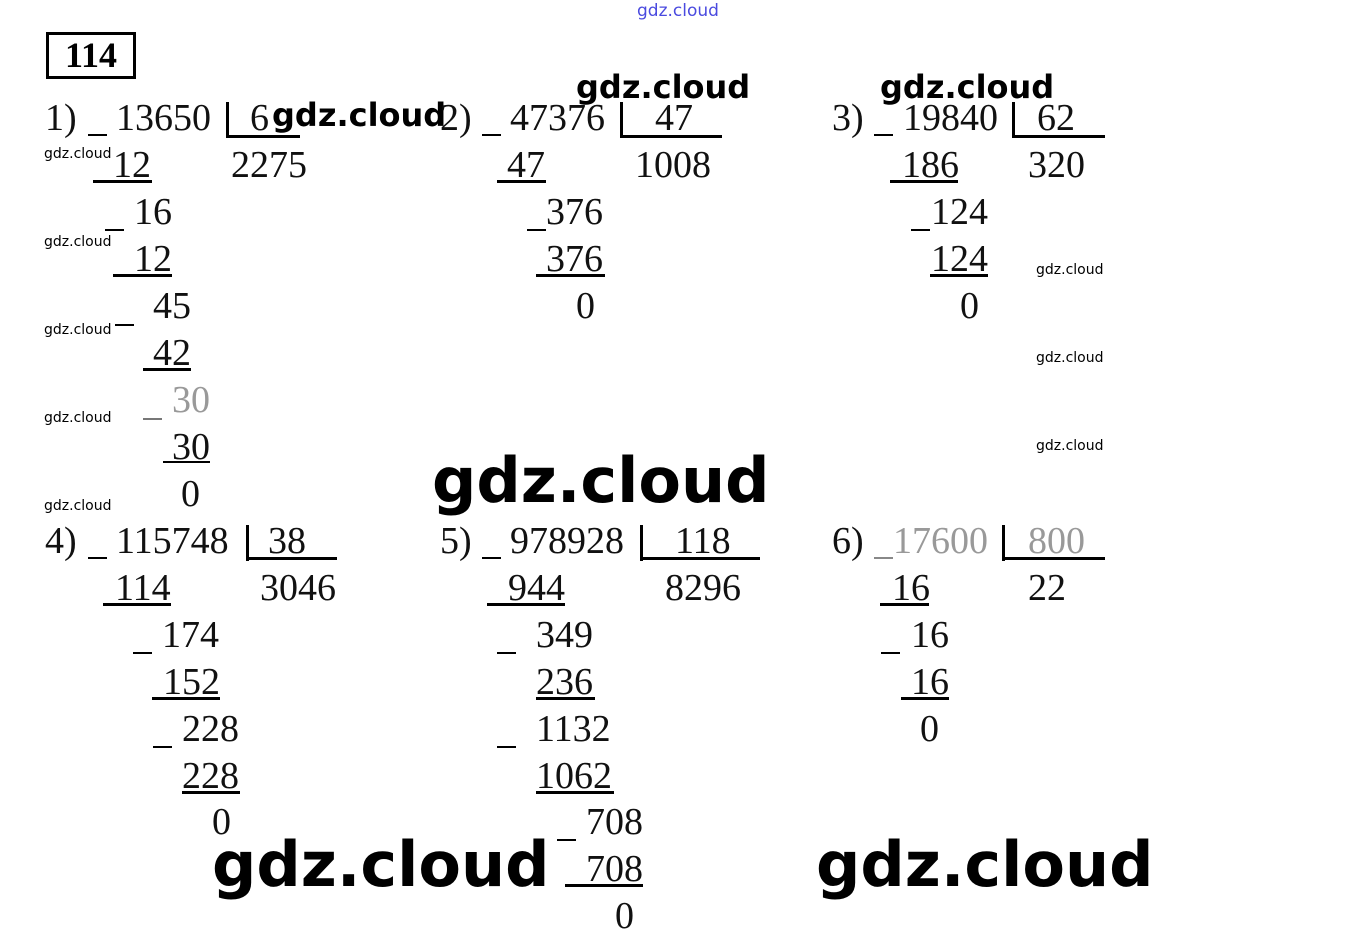 The image size is (1351, 950). What do you see at coordinates (172, 541) in the screenshot?
I see `dividend: 115748` at bounding box center [172, 541].